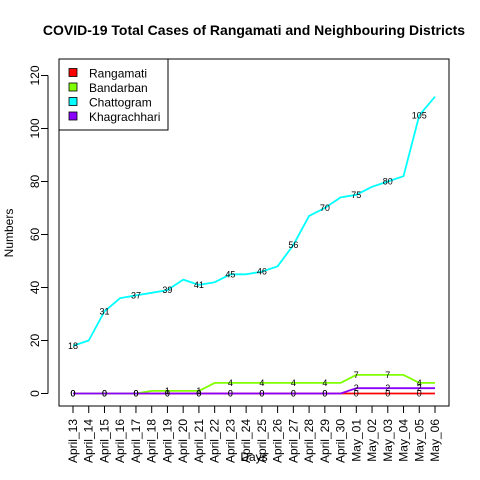  What do you see at coordinates (262, 441) in the screenshot?
I see `x-tick-label: April_25` at bounding box center [262, 441].